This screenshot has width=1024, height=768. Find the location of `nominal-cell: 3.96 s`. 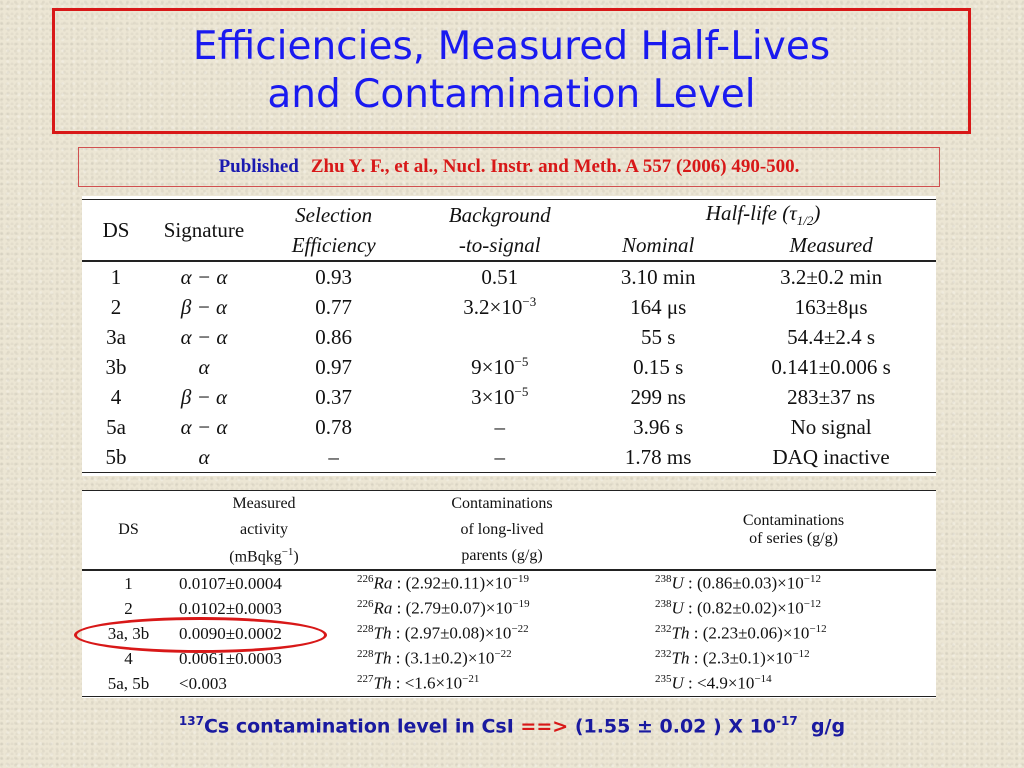

nominal-cell: 3.96 s is located at coordinates (658, 427).